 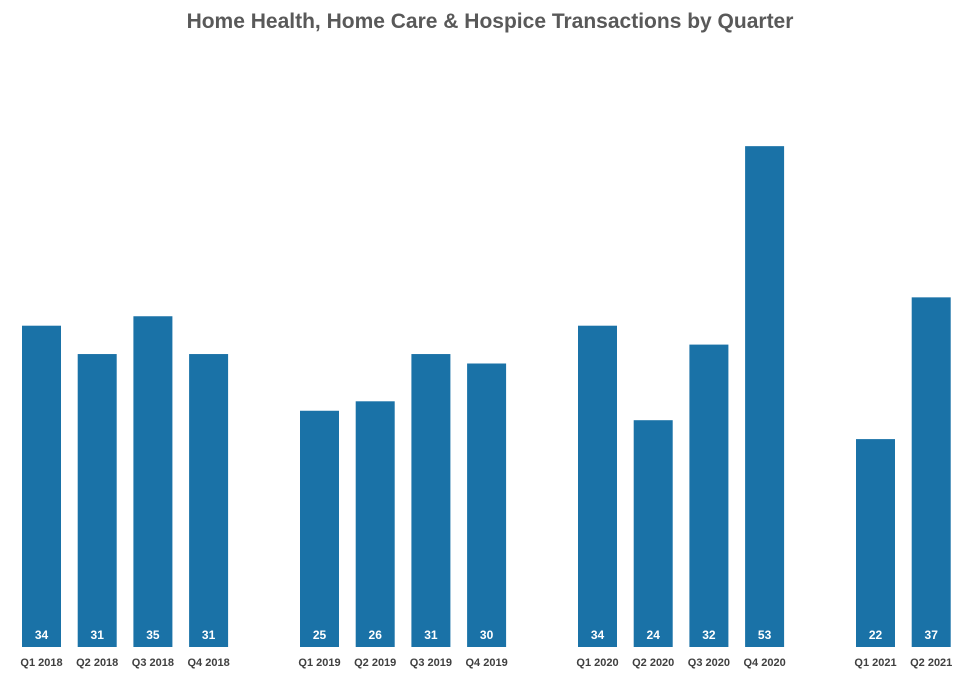 I want to click on x-tick-label-q1-2020: Q1 2020, so click(x=597, y=663).